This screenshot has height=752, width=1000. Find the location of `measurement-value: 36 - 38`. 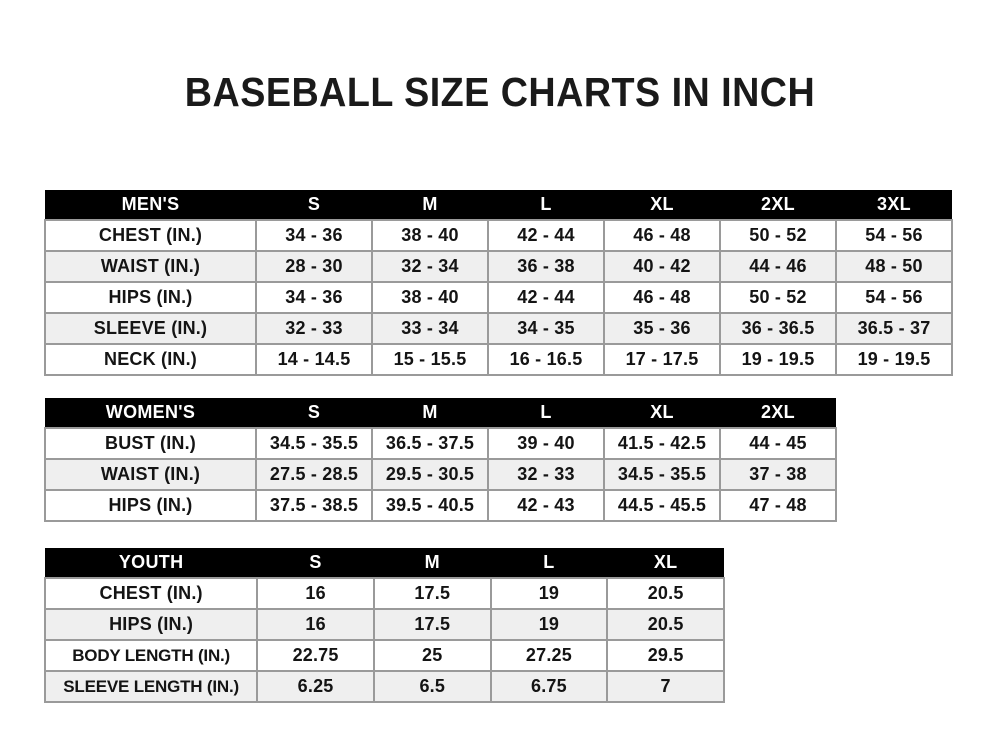

measurement-value: 36 - 38 is located at coordinates (546, 267).